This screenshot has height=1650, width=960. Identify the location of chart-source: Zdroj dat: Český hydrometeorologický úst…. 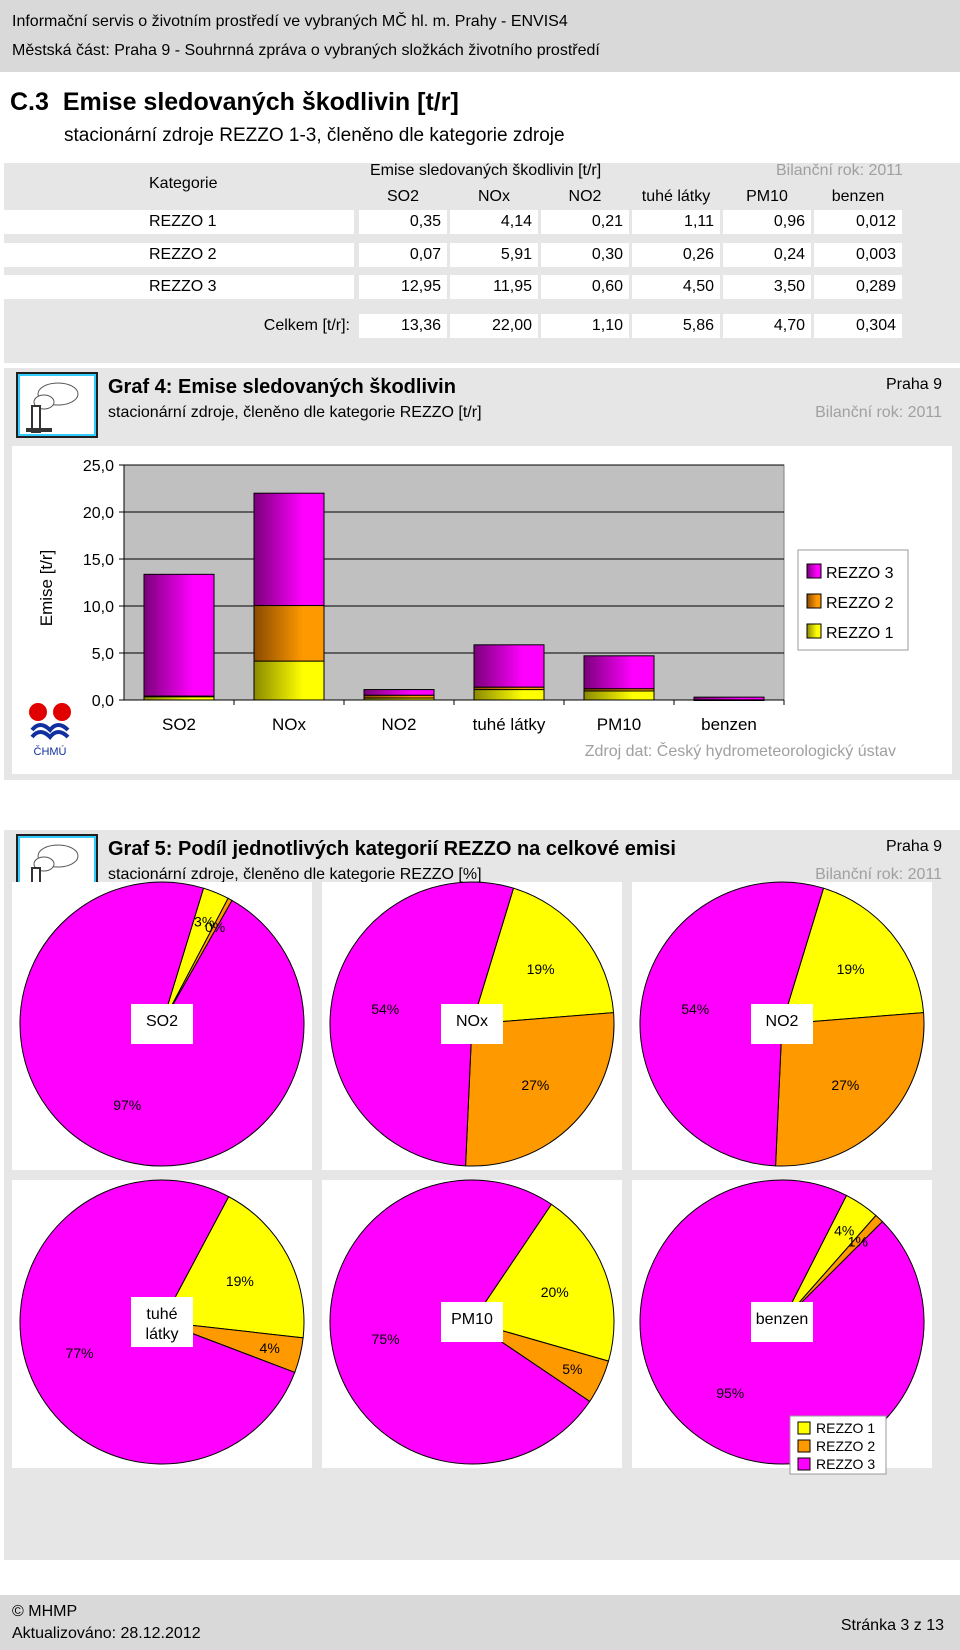
(740, 750).